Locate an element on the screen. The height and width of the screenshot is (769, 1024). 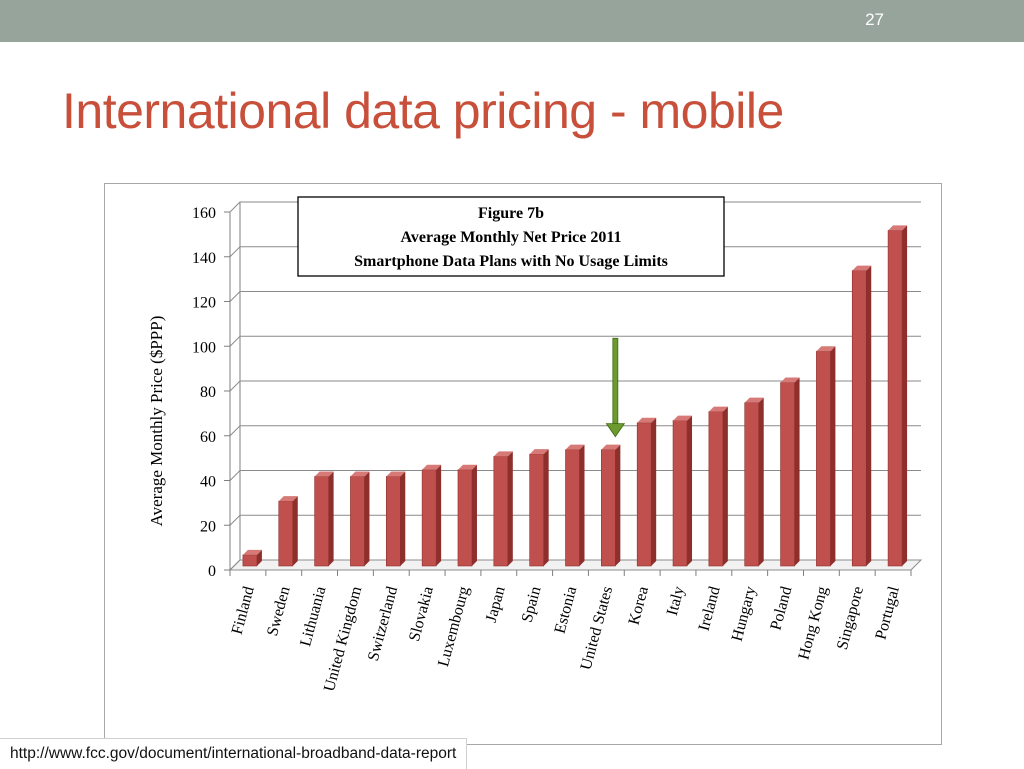
chart-title-line-1: Figure 7b is located at coordinates (511, 213).